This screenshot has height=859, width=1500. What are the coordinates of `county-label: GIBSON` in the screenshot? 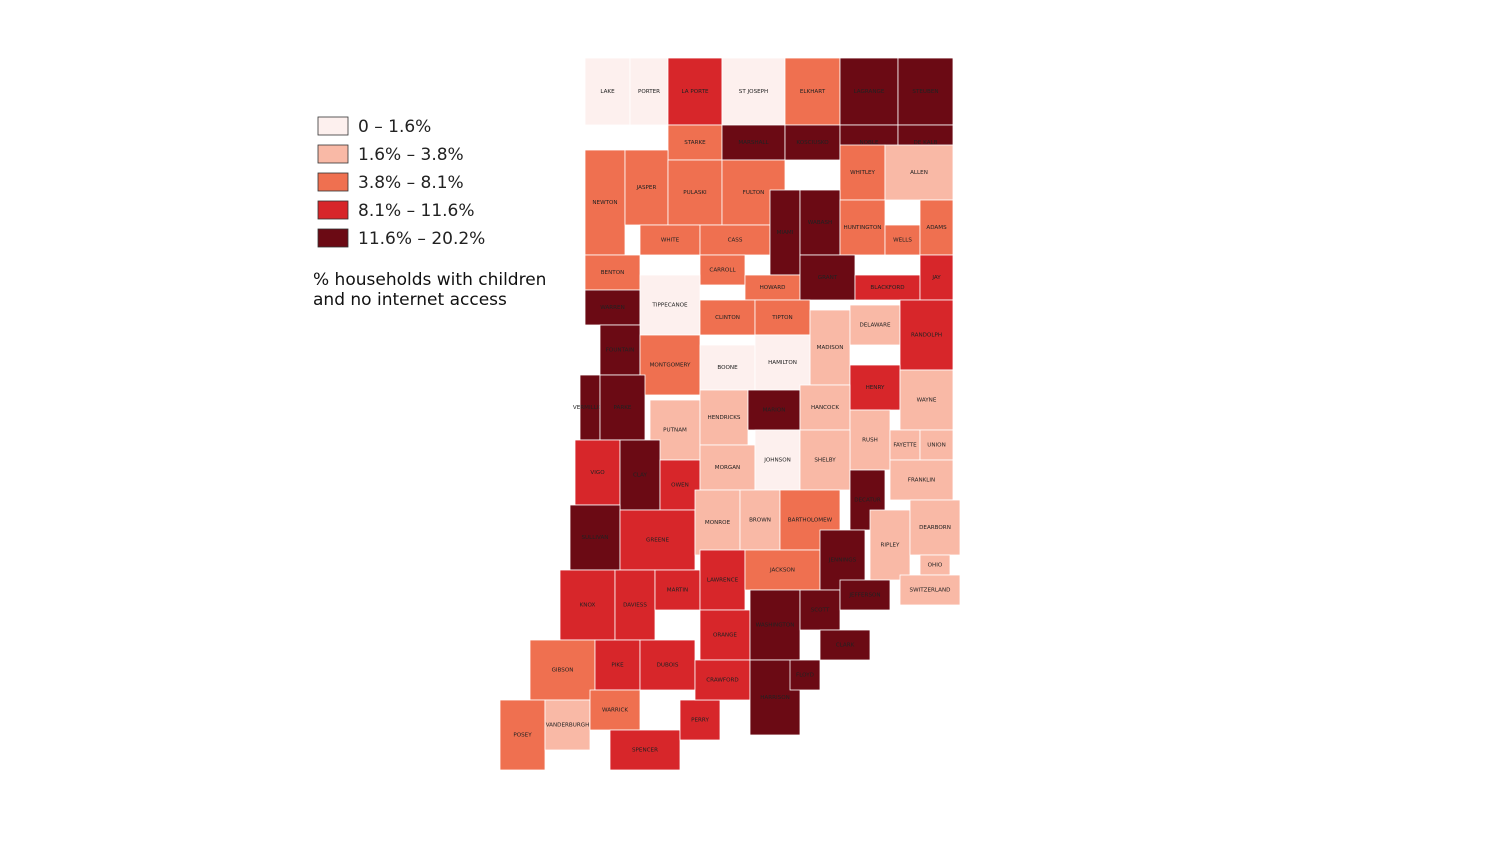 It's located at (563, 671).